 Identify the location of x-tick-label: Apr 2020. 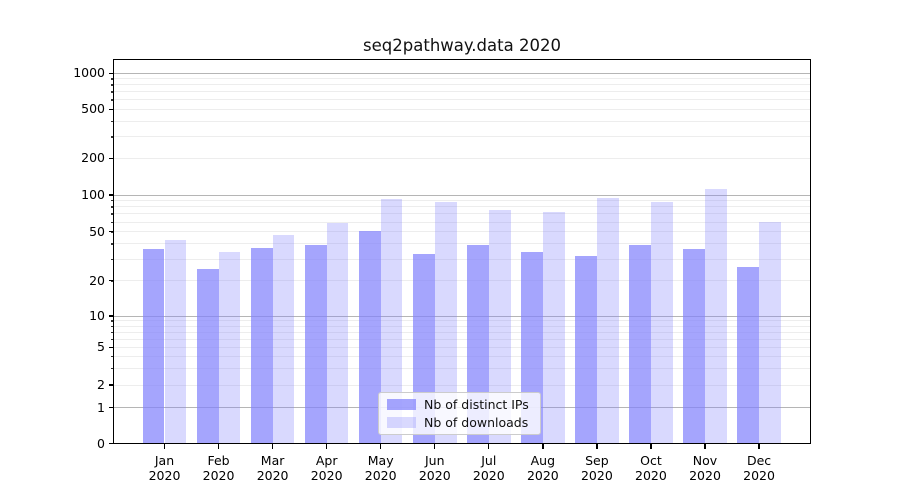
(327, 468).